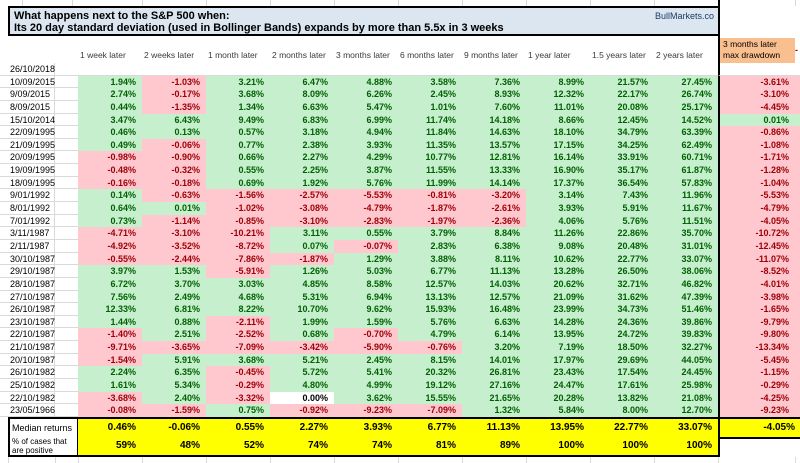 This screenshot has width=800, height=463. I want to click on return-cell: 0.66%, so click(238, 158).